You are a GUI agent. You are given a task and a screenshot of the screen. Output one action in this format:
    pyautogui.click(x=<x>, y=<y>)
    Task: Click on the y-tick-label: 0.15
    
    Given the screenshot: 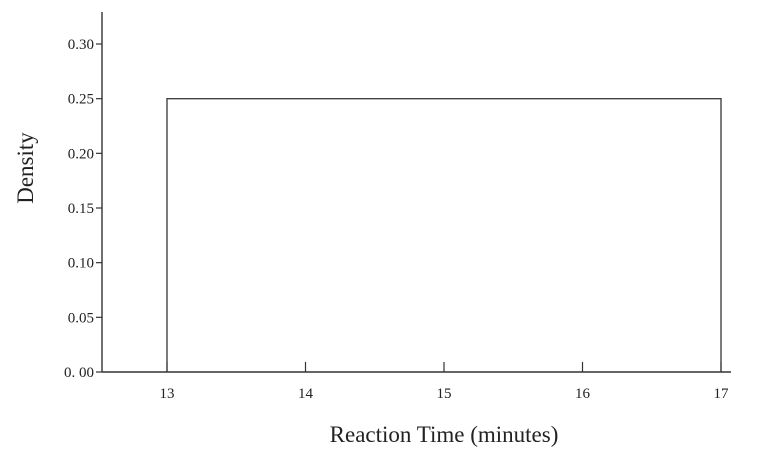 What is the action you would take?
    pyautogui.click(x=81, y=209)
    